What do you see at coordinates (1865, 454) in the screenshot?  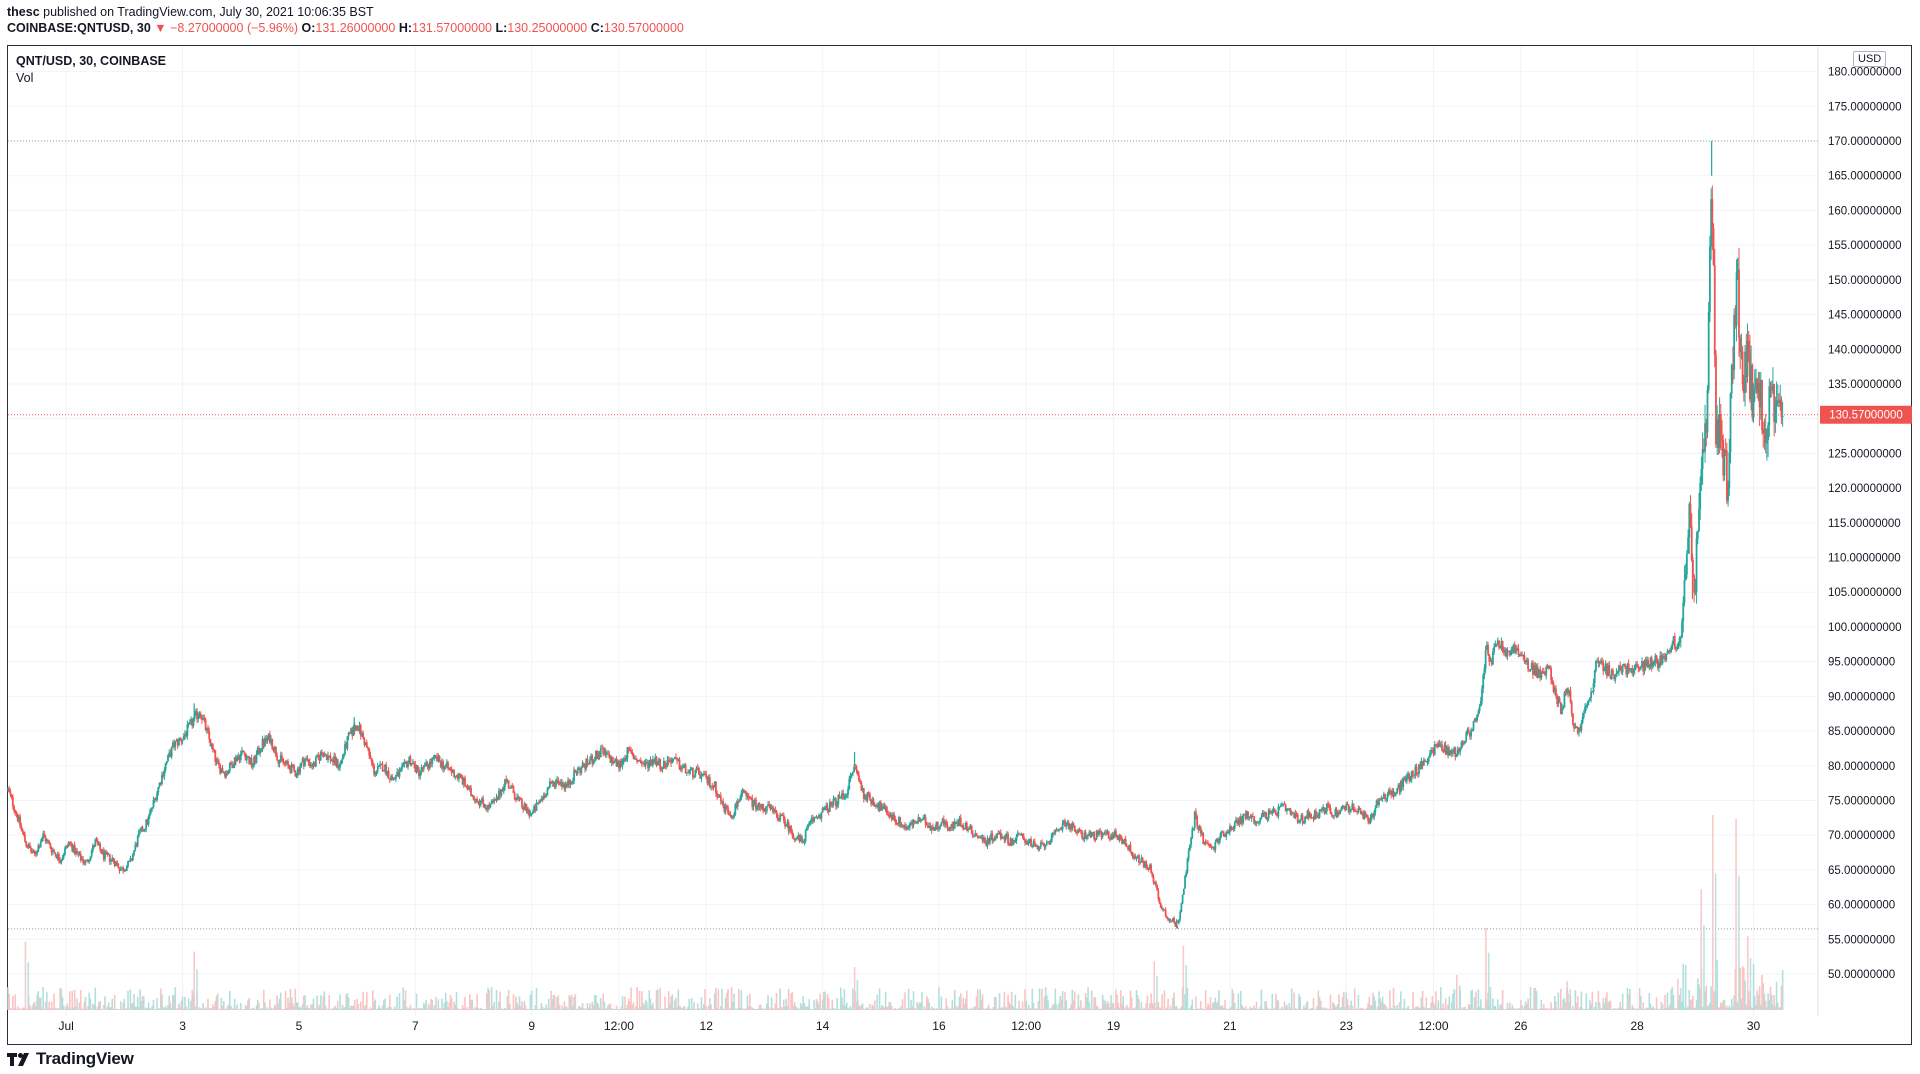 I see `y-tick-label: 125.00000000` at bounding box center [1865, 454].